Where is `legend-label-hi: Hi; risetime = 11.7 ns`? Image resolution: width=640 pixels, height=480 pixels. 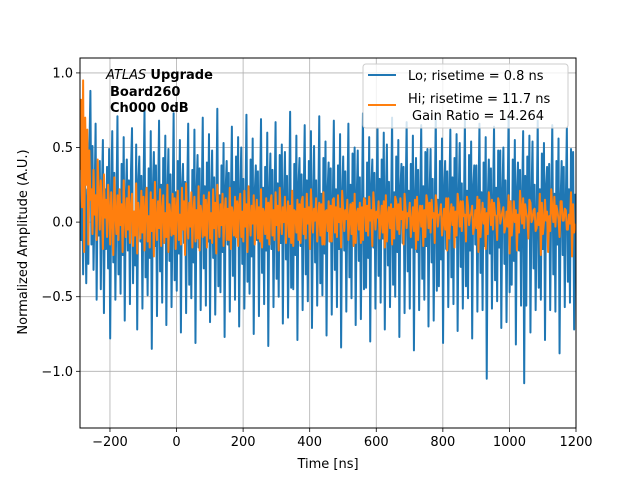
legend-label-hi: Hi; risetime = 11.7 ns is located at coordinates (479, 99).